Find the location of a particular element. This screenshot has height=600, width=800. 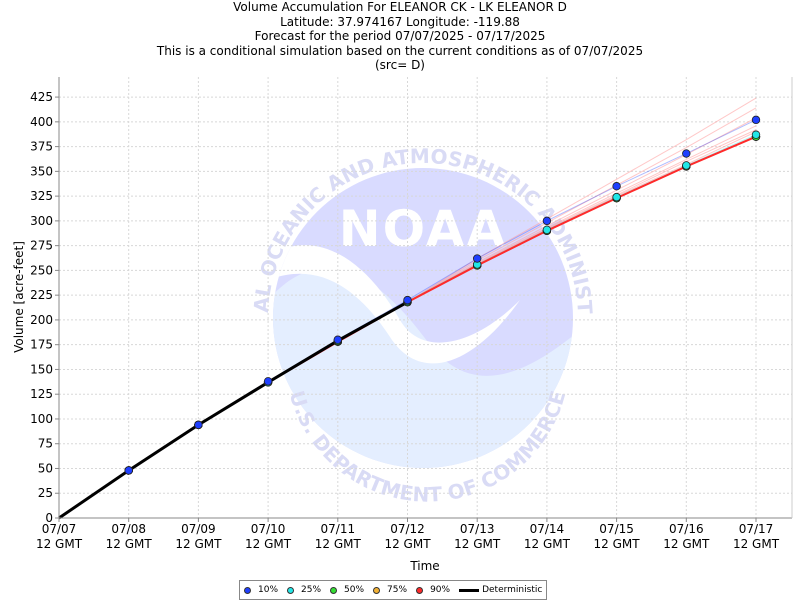

legend-item: Deterministic is located at coordinates (500, 590).